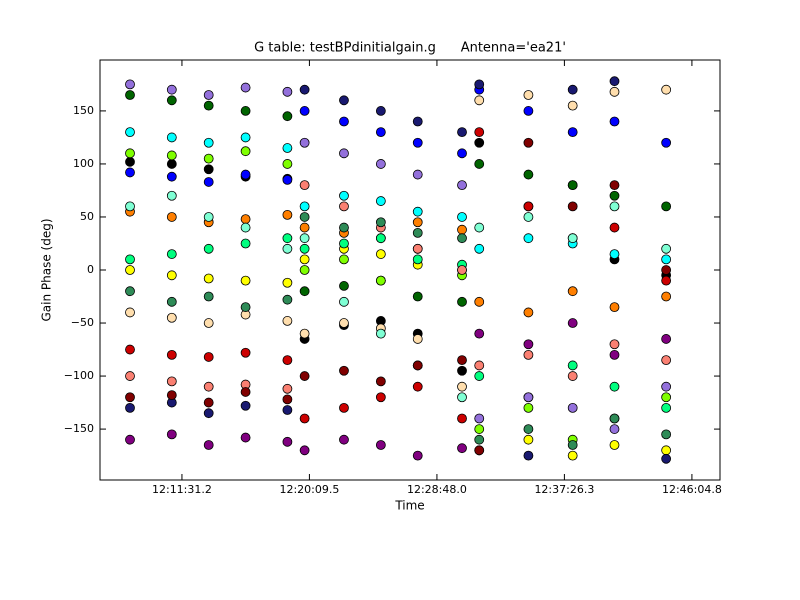  I want to click on x-tick-label: 12:28:48.0, so click(437, 489).